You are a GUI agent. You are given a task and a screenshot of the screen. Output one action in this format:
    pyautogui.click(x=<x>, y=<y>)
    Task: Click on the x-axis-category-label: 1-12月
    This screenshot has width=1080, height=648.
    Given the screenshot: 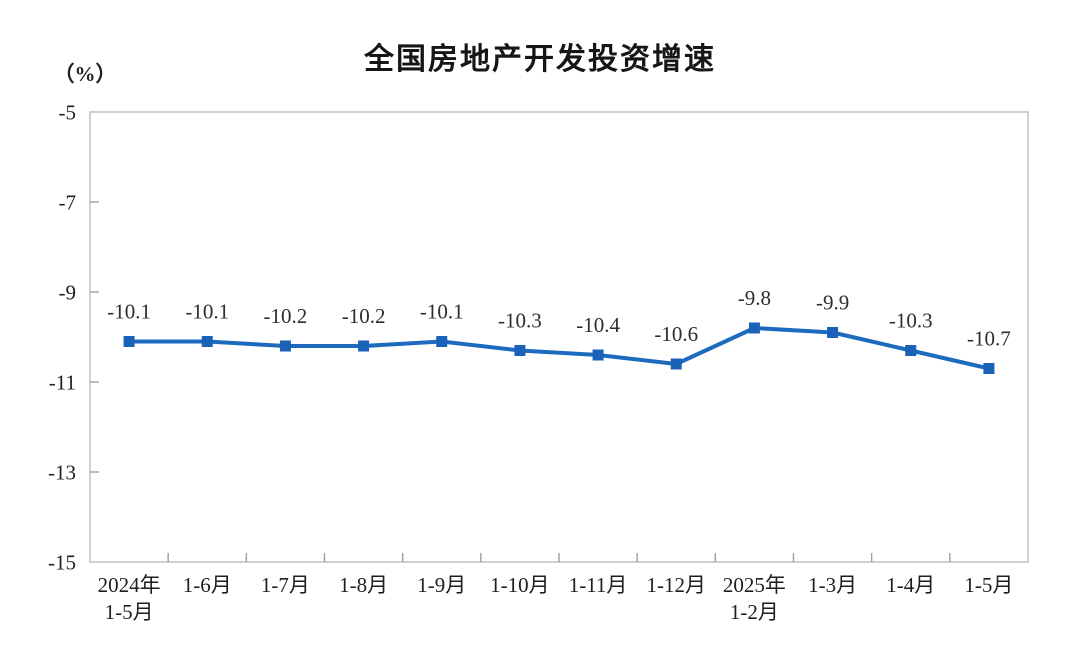 What is the action you would take?
    pyautogui.click(x=677, y=585)
    